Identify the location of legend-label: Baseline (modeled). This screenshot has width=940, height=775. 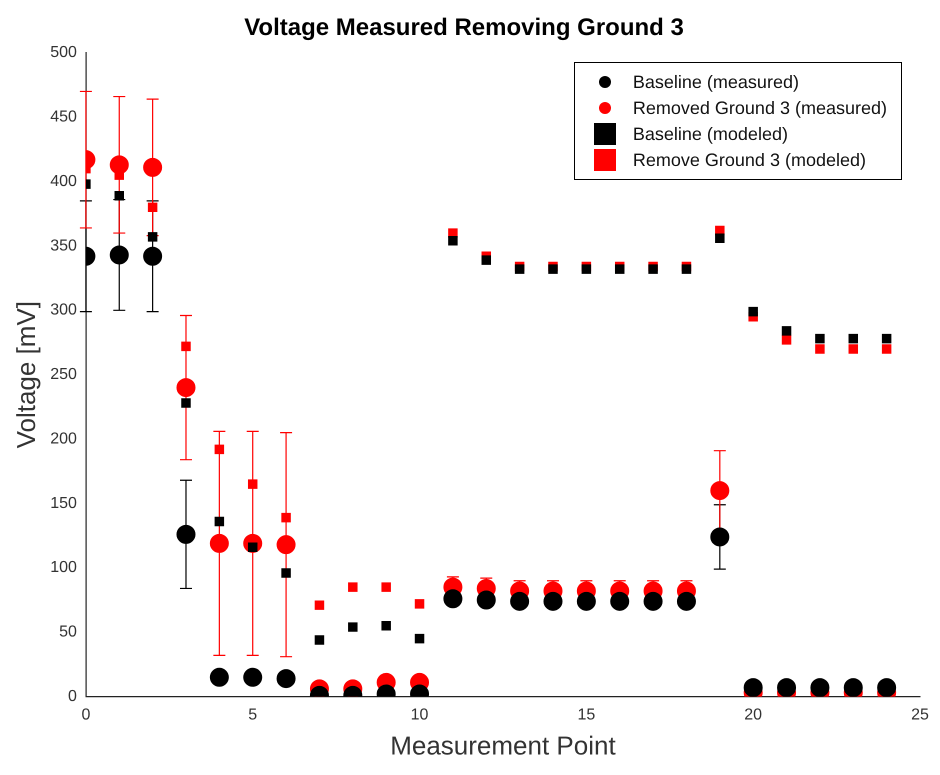
(710, 134).